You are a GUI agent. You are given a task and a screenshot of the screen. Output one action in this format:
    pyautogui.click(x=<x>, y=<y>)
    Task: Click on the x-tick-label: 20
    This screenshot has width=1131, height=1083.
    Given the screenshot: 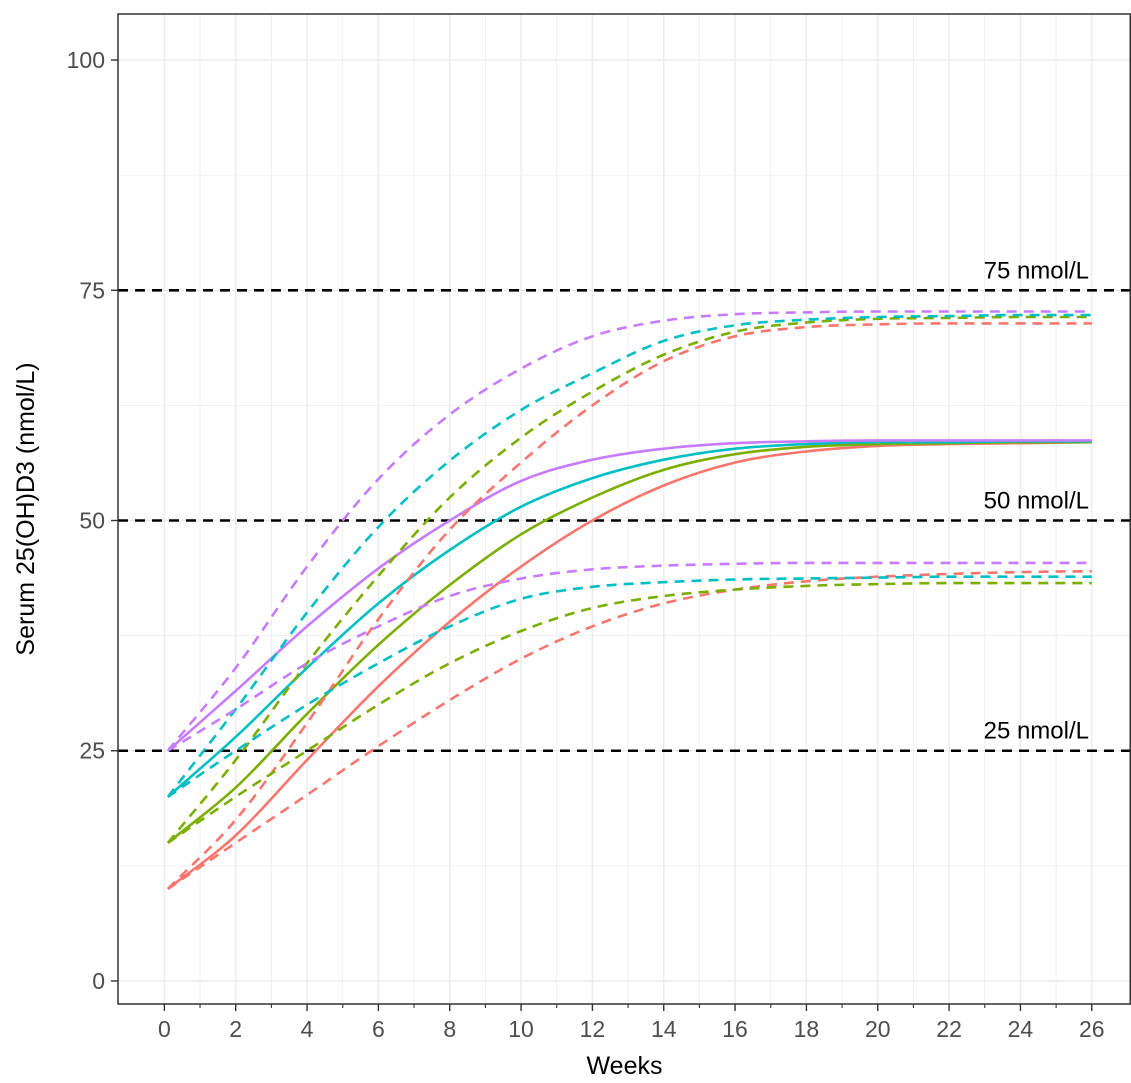 What is the action you would take?
    pyautogui.click(x=878, y=1029)
    